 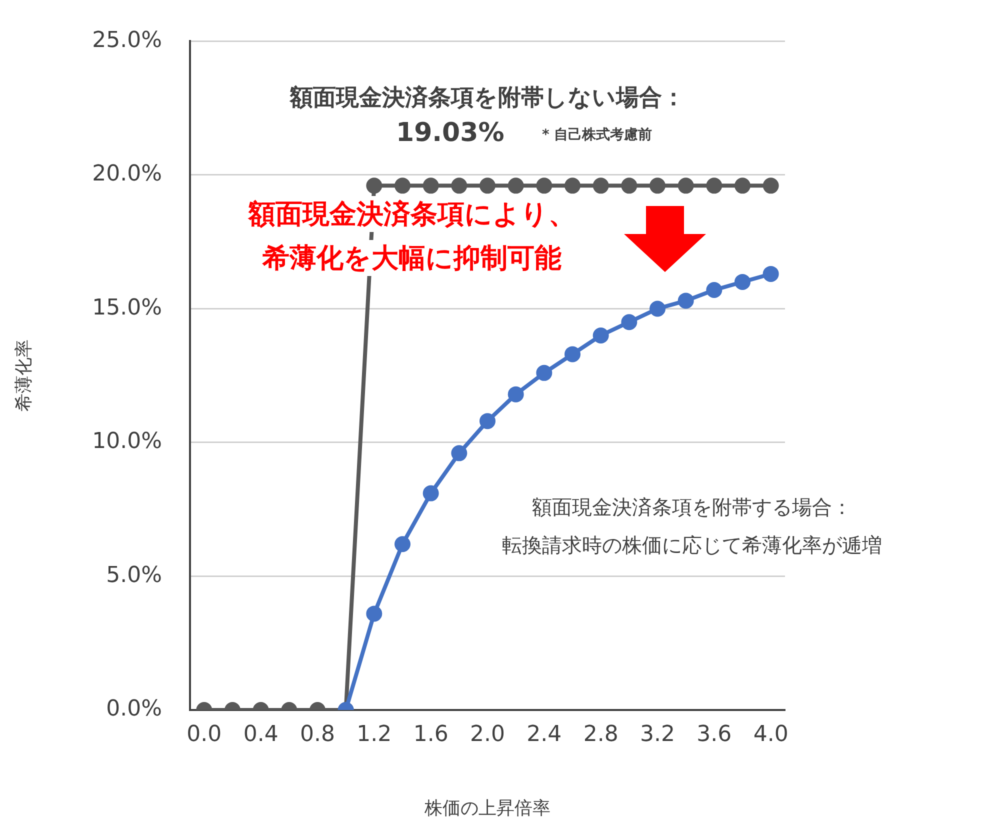 I want to click on annotation: 額面現金決済条項を附帯しない場合：, so click(x=487, y=98).